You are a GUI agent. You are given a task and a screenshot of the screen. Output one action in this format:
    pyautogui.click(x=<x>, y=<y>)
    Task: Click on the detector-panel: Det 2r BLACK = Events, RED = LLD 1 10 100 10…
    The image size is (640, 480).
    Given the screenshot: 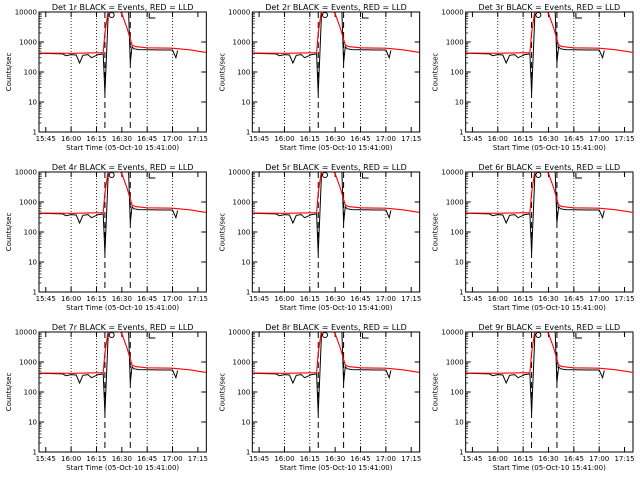 What is the action you would take?
    pyautogui.click(x=319, y=77)
    